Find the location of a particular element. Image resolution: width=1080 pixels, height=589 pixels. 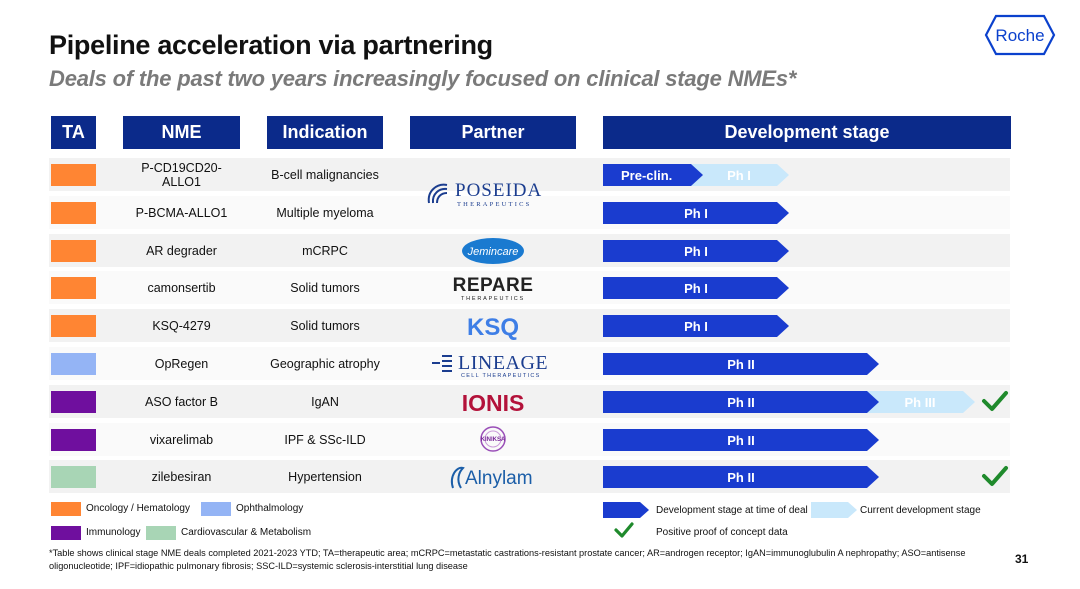

legend-stage-at-deal-label: Development stage at time of deal is located at coordinates (732, 510).